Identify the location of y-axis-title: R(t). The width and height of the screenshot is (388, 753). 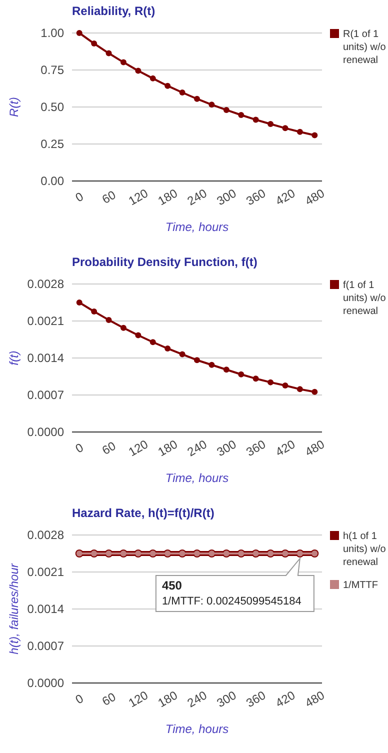
(14, 107).